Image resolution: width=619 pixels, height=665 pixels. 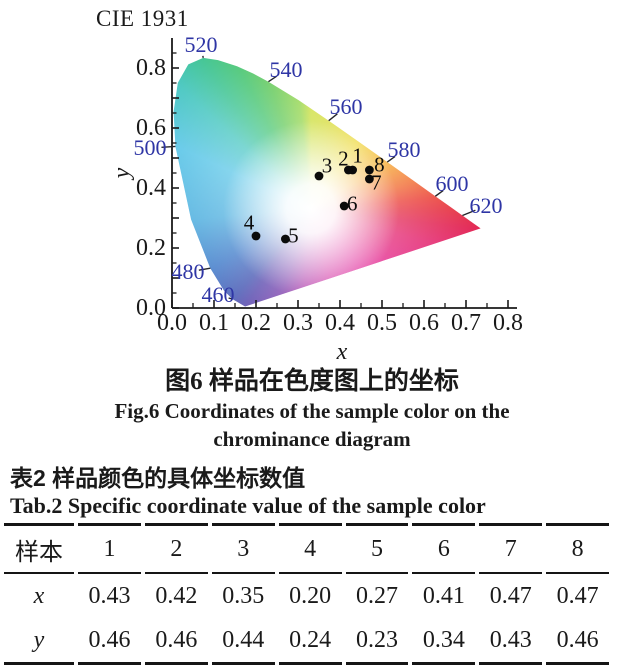 I want to click on sample-point-label-7: 7, so click(x=376, y=182).